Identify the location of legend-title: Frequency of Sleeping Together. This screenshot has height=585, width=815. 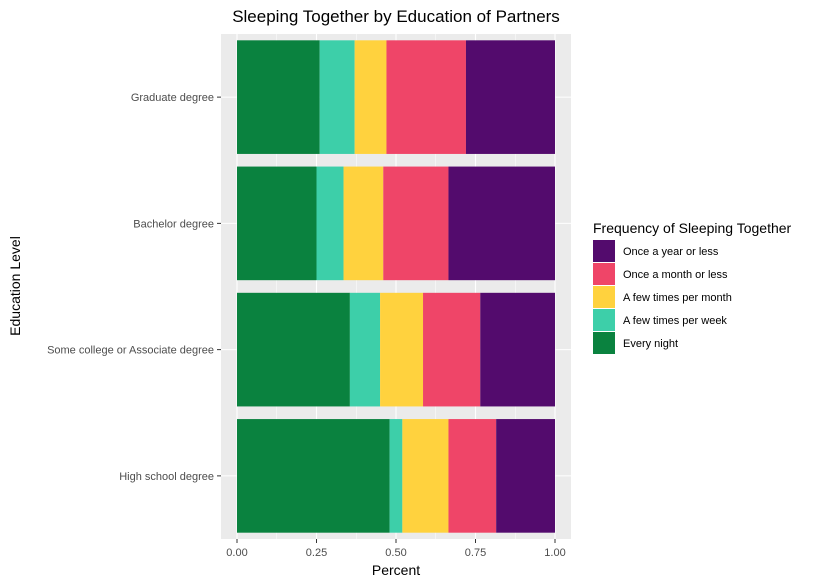
(692, 228).